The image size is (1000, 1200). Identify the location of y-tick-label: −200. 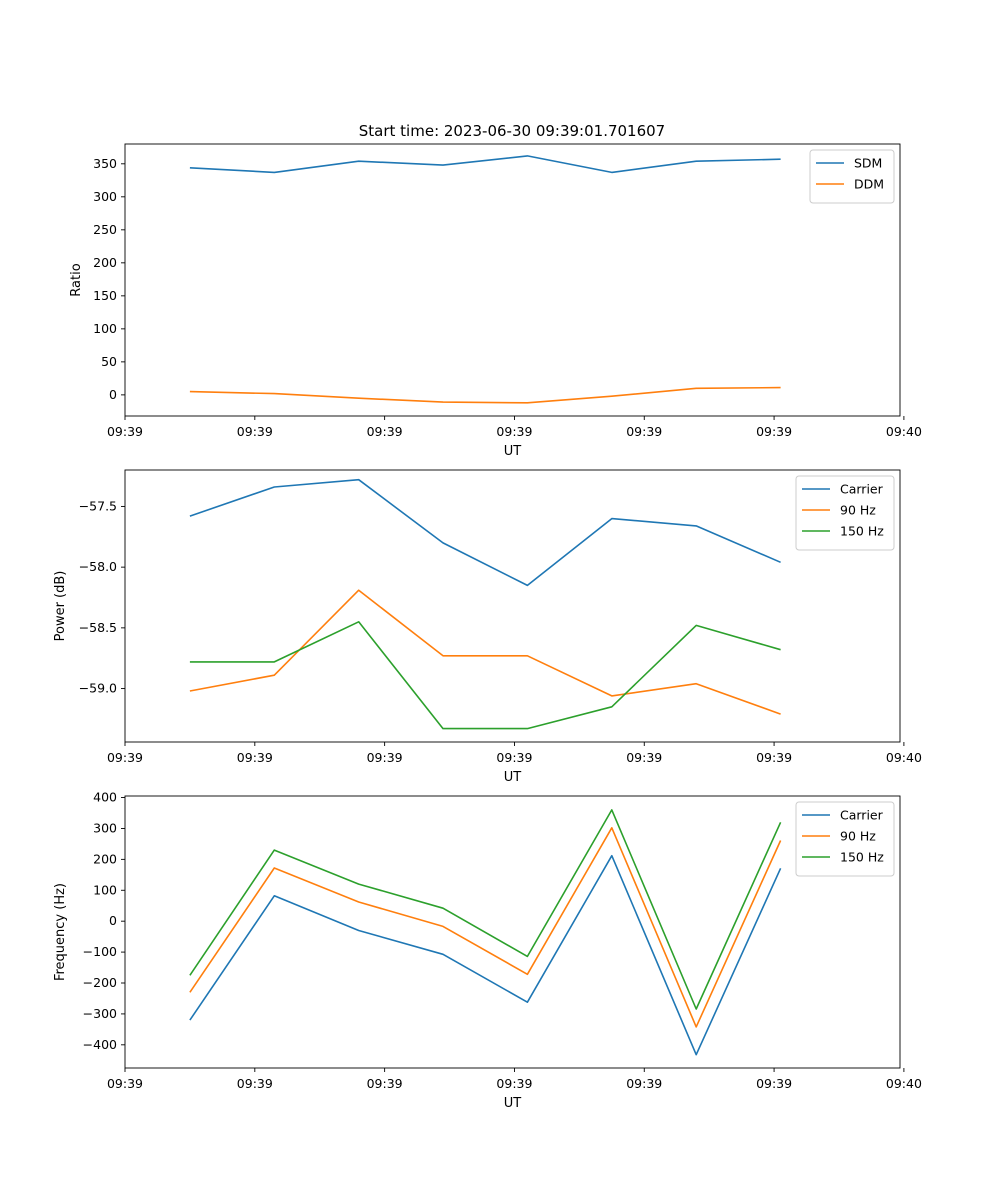
(100, 982).